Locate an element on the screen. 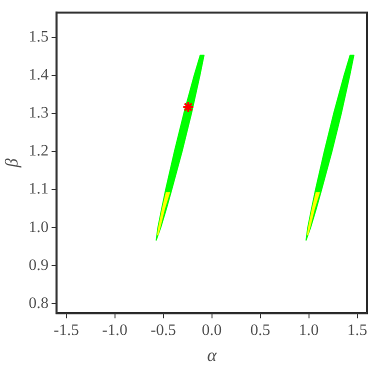 This screenshot has height=369, width=374. y-tick-label: 1.5 is located at coordinates (38, 37).